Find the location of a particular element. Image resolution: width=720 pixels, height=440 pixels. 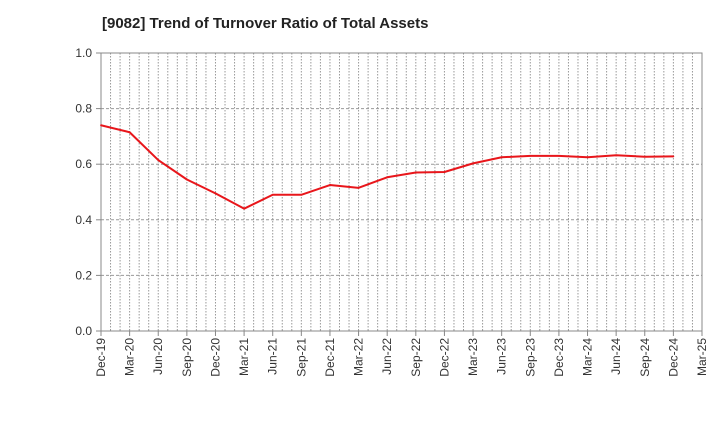

y-tick-label: 1.0 is located at coordinates (83, 53).